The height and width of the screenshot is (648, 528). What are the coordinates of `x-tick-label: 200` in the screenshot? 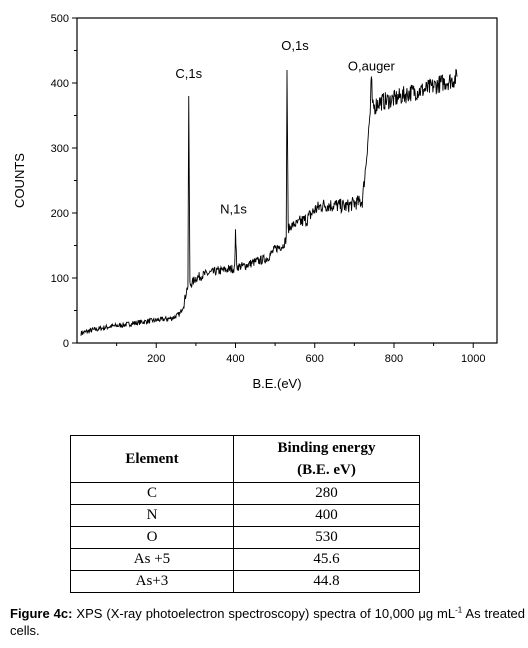 It's located at (156, 359).